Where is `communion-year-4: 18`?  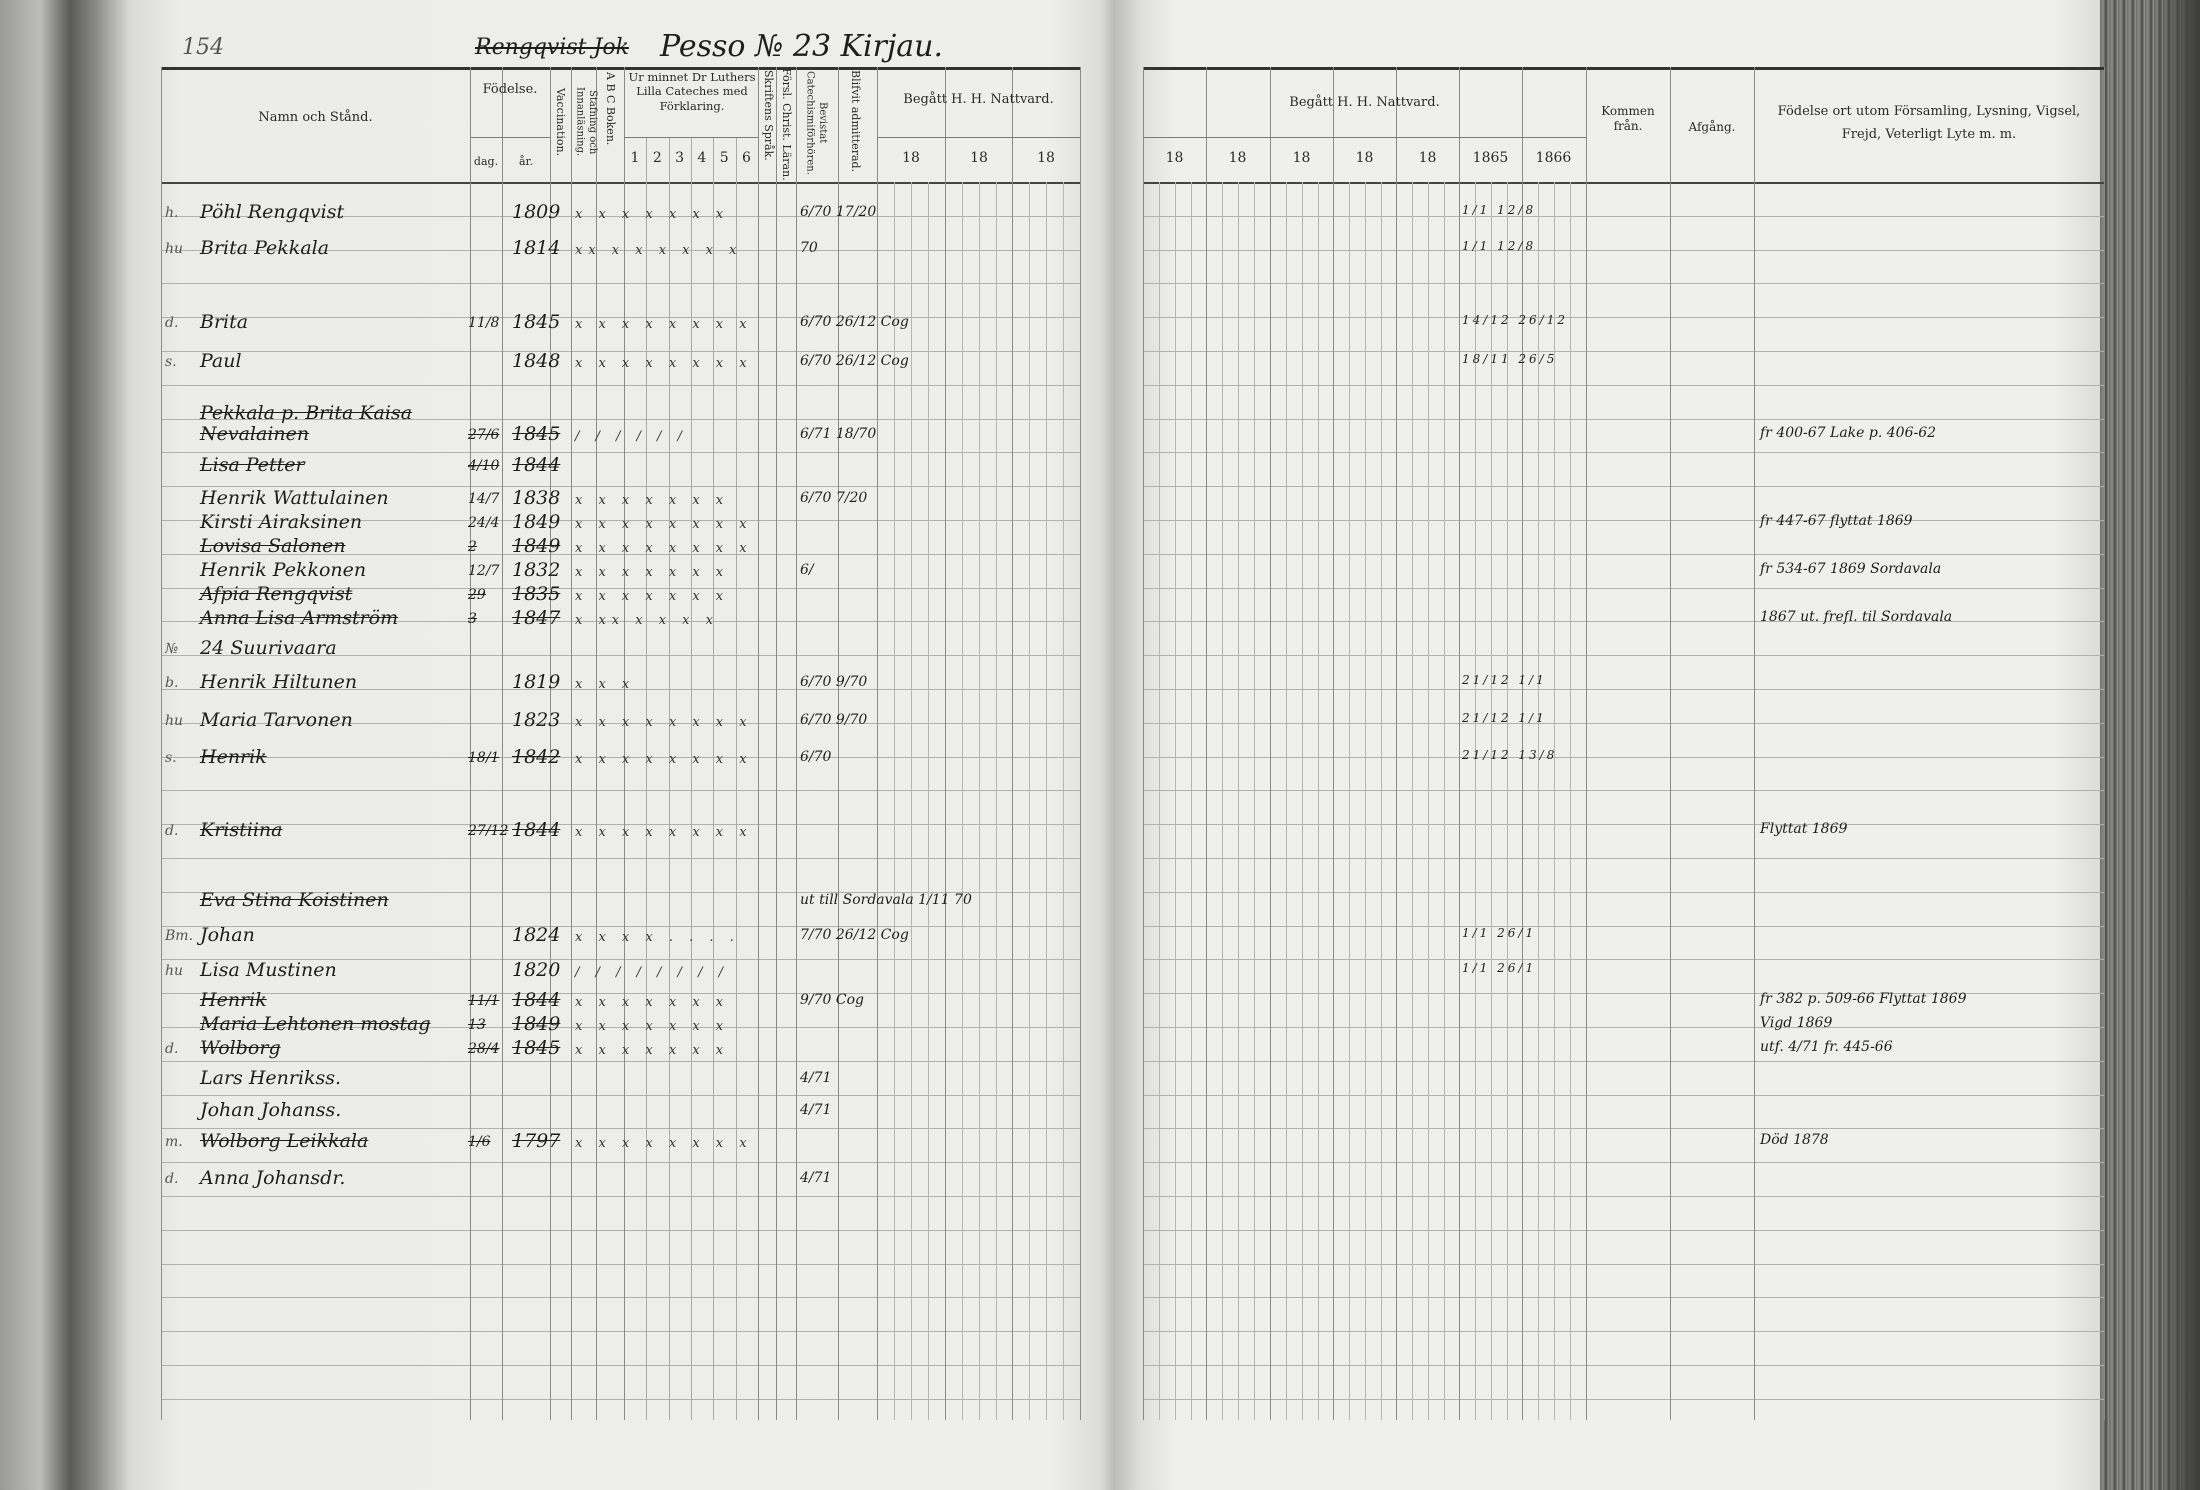 communion-year-4: 18 is located at coordinates (1427, 158).